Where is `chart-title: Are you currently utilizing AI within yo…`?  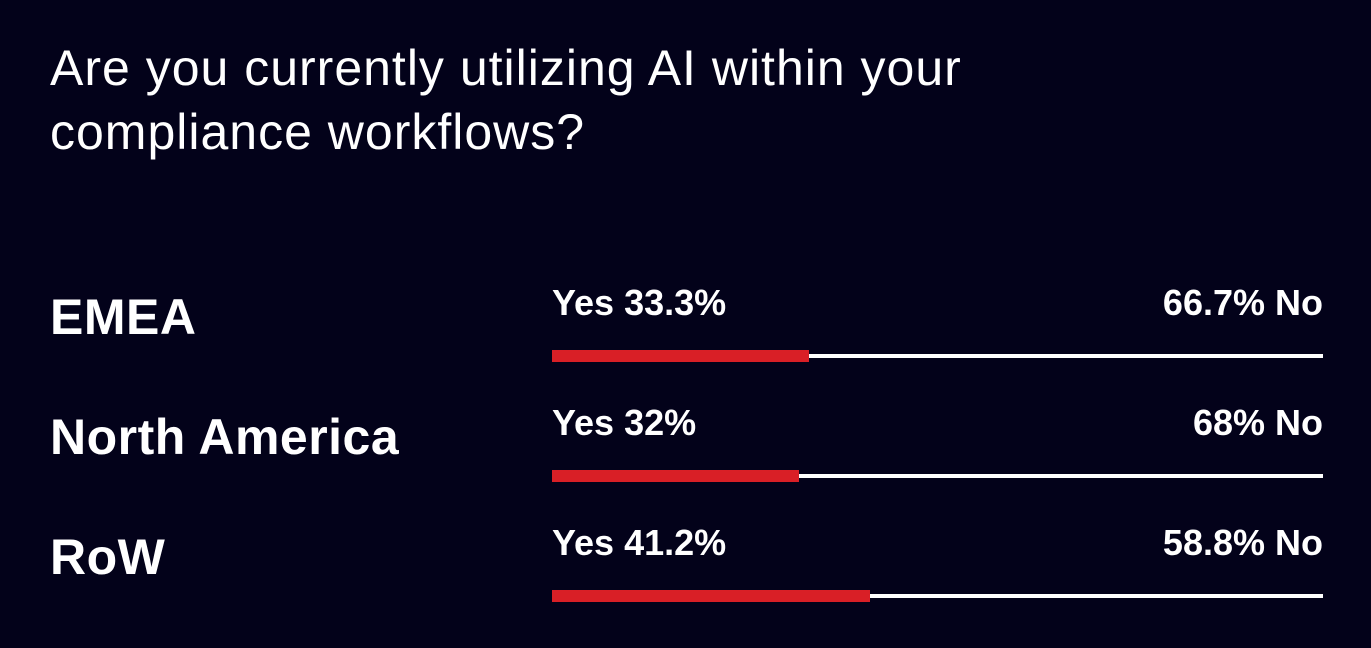 chart-title: Are you currently utilizing AI within yo… is located at coordinates (506, 100).